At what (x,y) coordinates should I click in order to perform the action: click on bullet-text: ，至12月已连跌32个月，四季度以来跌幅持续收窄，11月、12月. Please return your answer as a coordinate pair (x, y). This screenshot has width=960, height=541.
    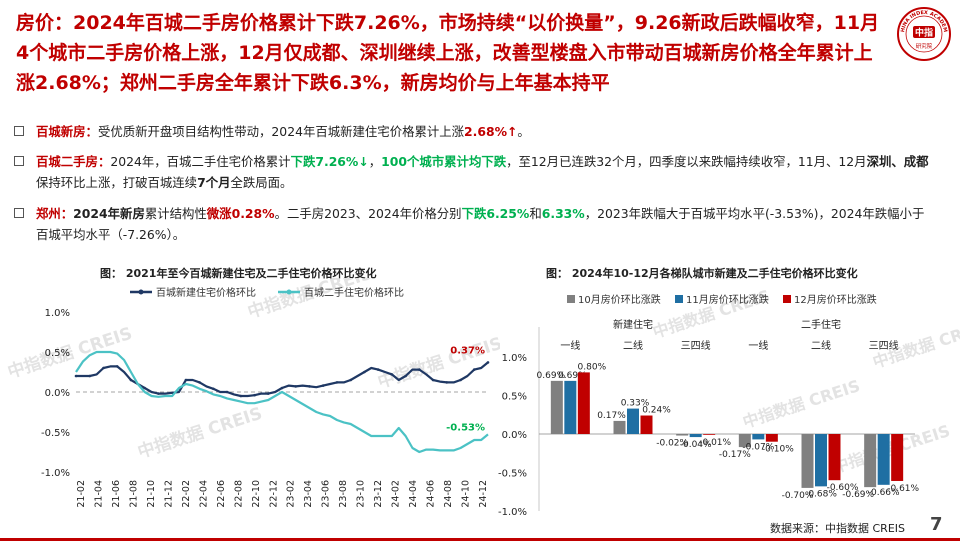
    Looking at the image, I should click on (686, 161).